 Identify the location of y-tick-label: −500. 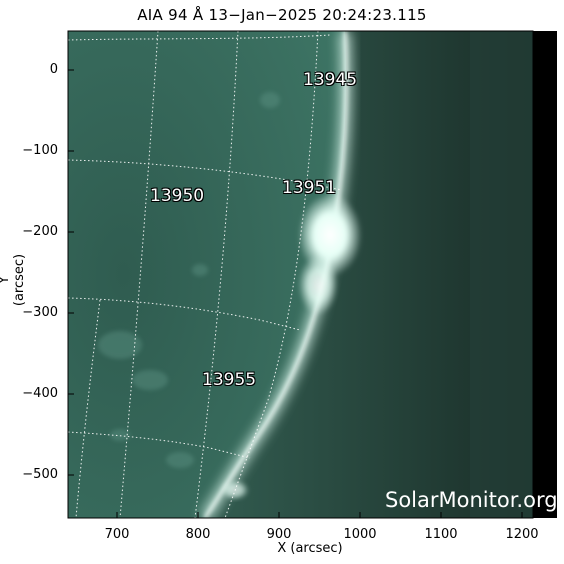
(40, 474).